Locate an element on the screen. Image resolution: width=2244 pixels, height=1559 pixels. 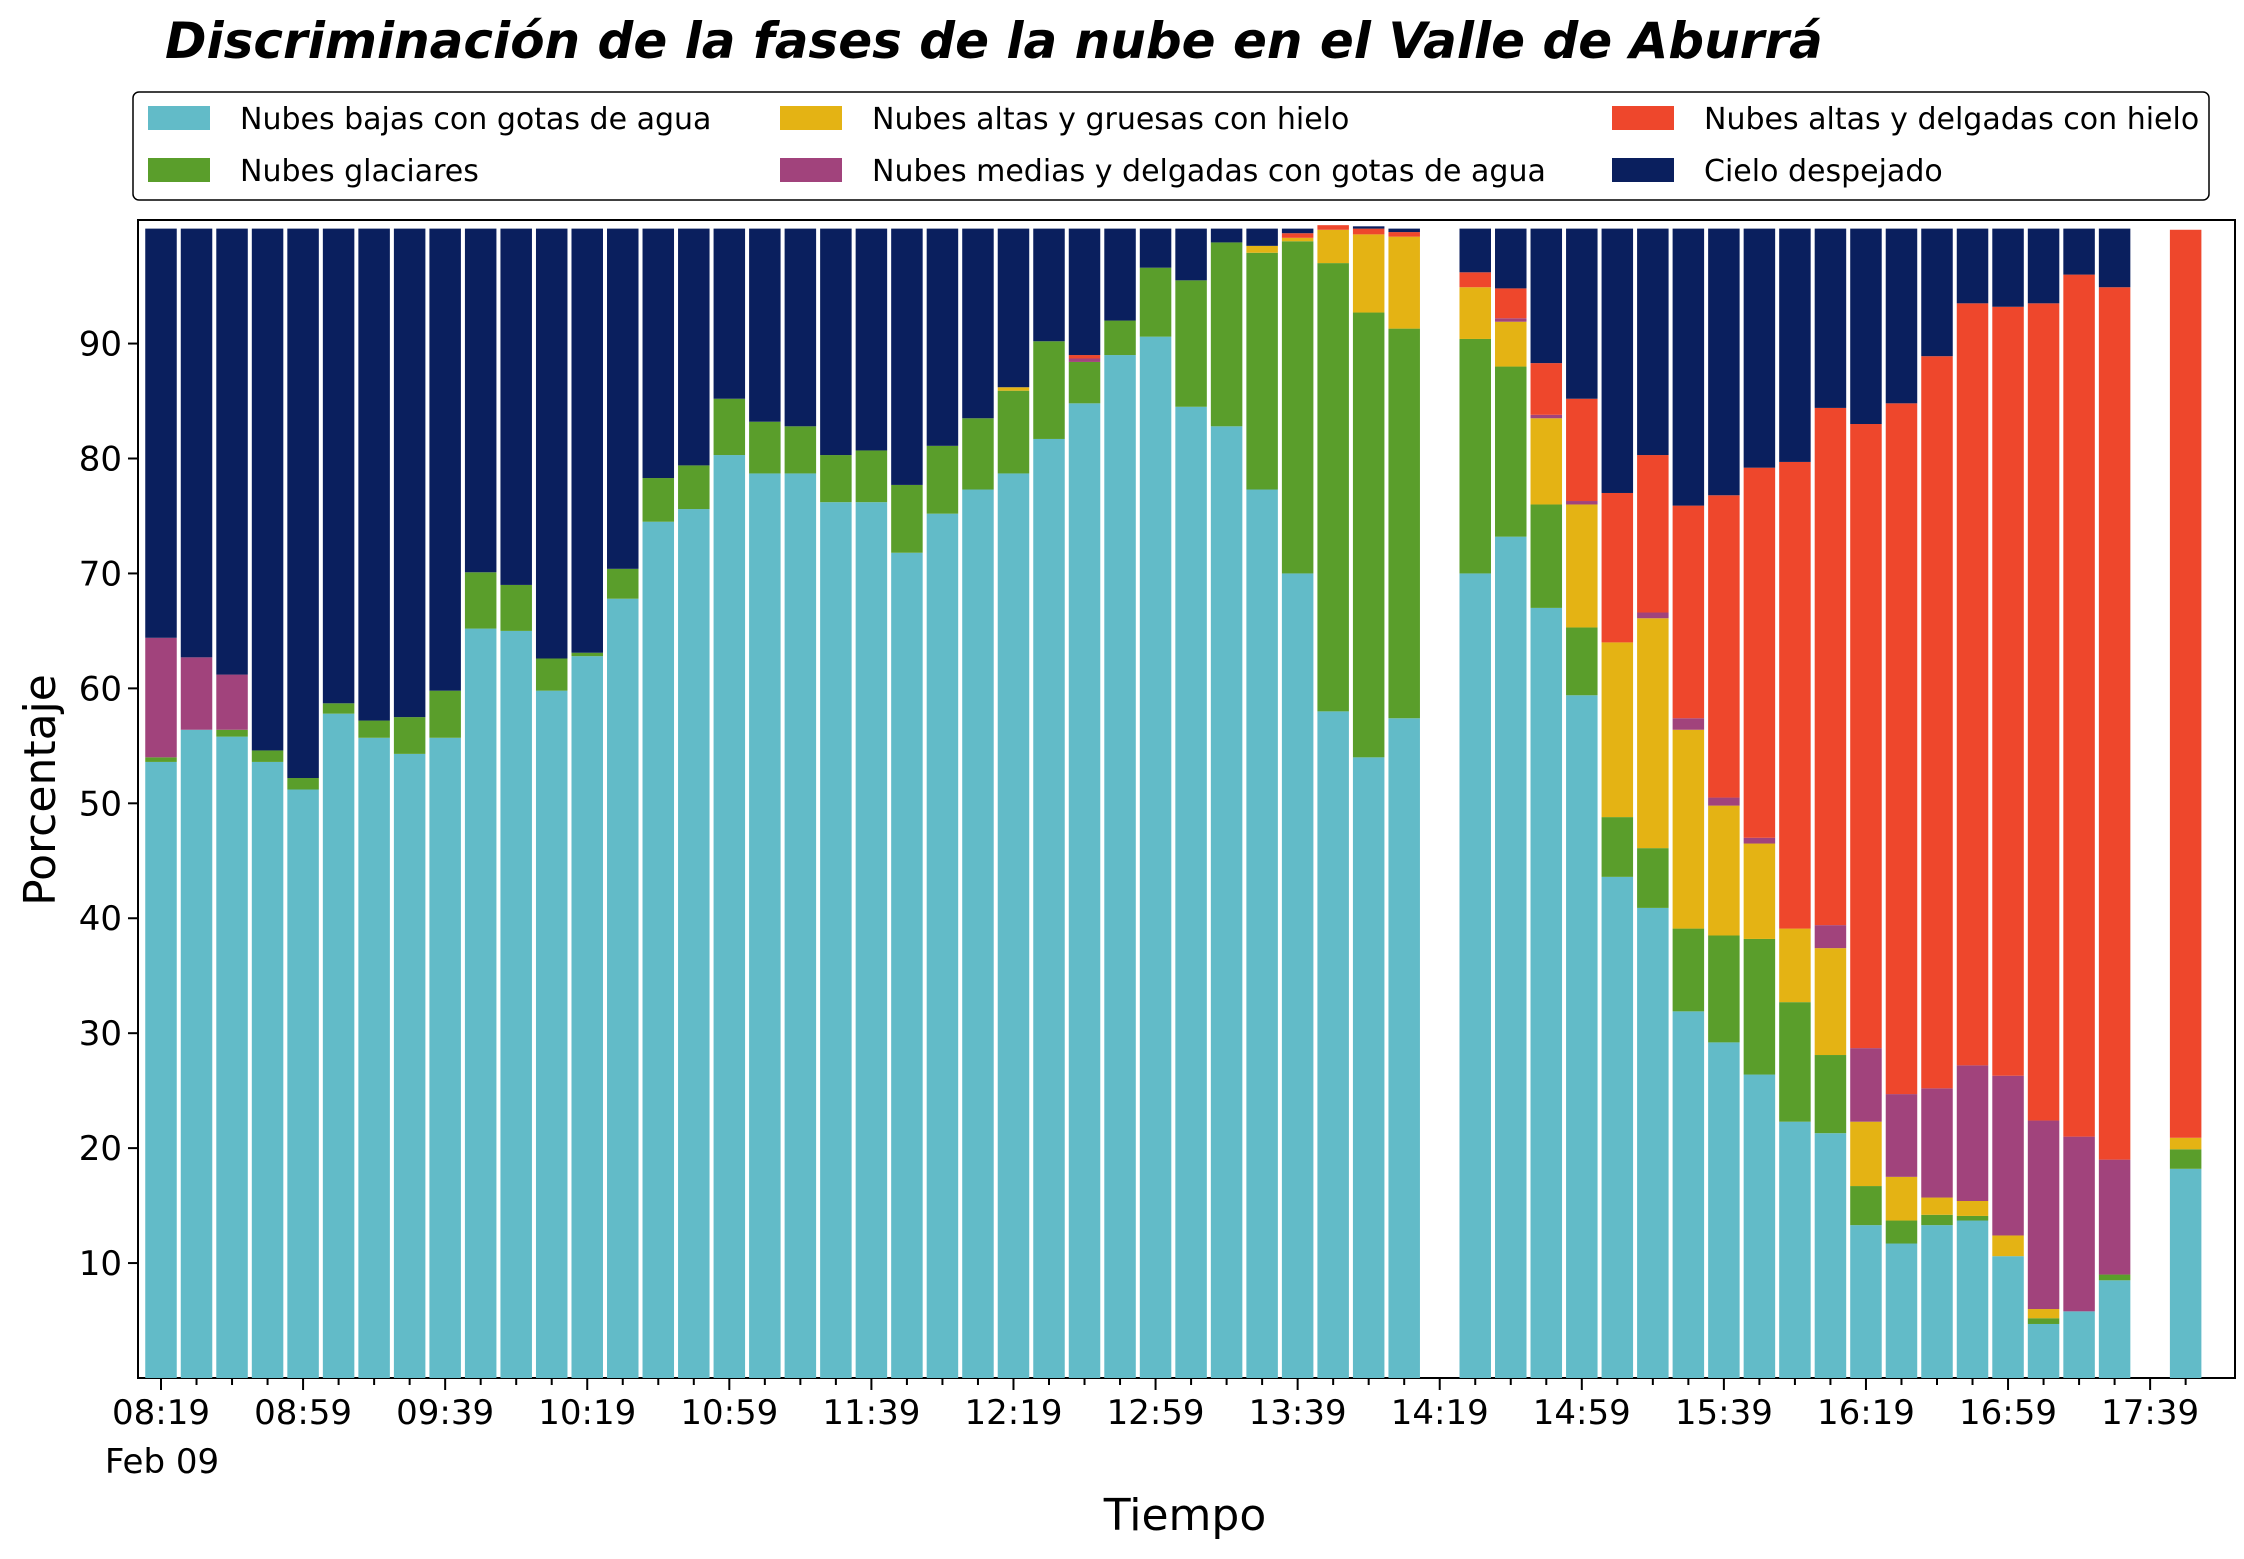
y-tick-label-20: 20 is located at coordinates (100, 1149).